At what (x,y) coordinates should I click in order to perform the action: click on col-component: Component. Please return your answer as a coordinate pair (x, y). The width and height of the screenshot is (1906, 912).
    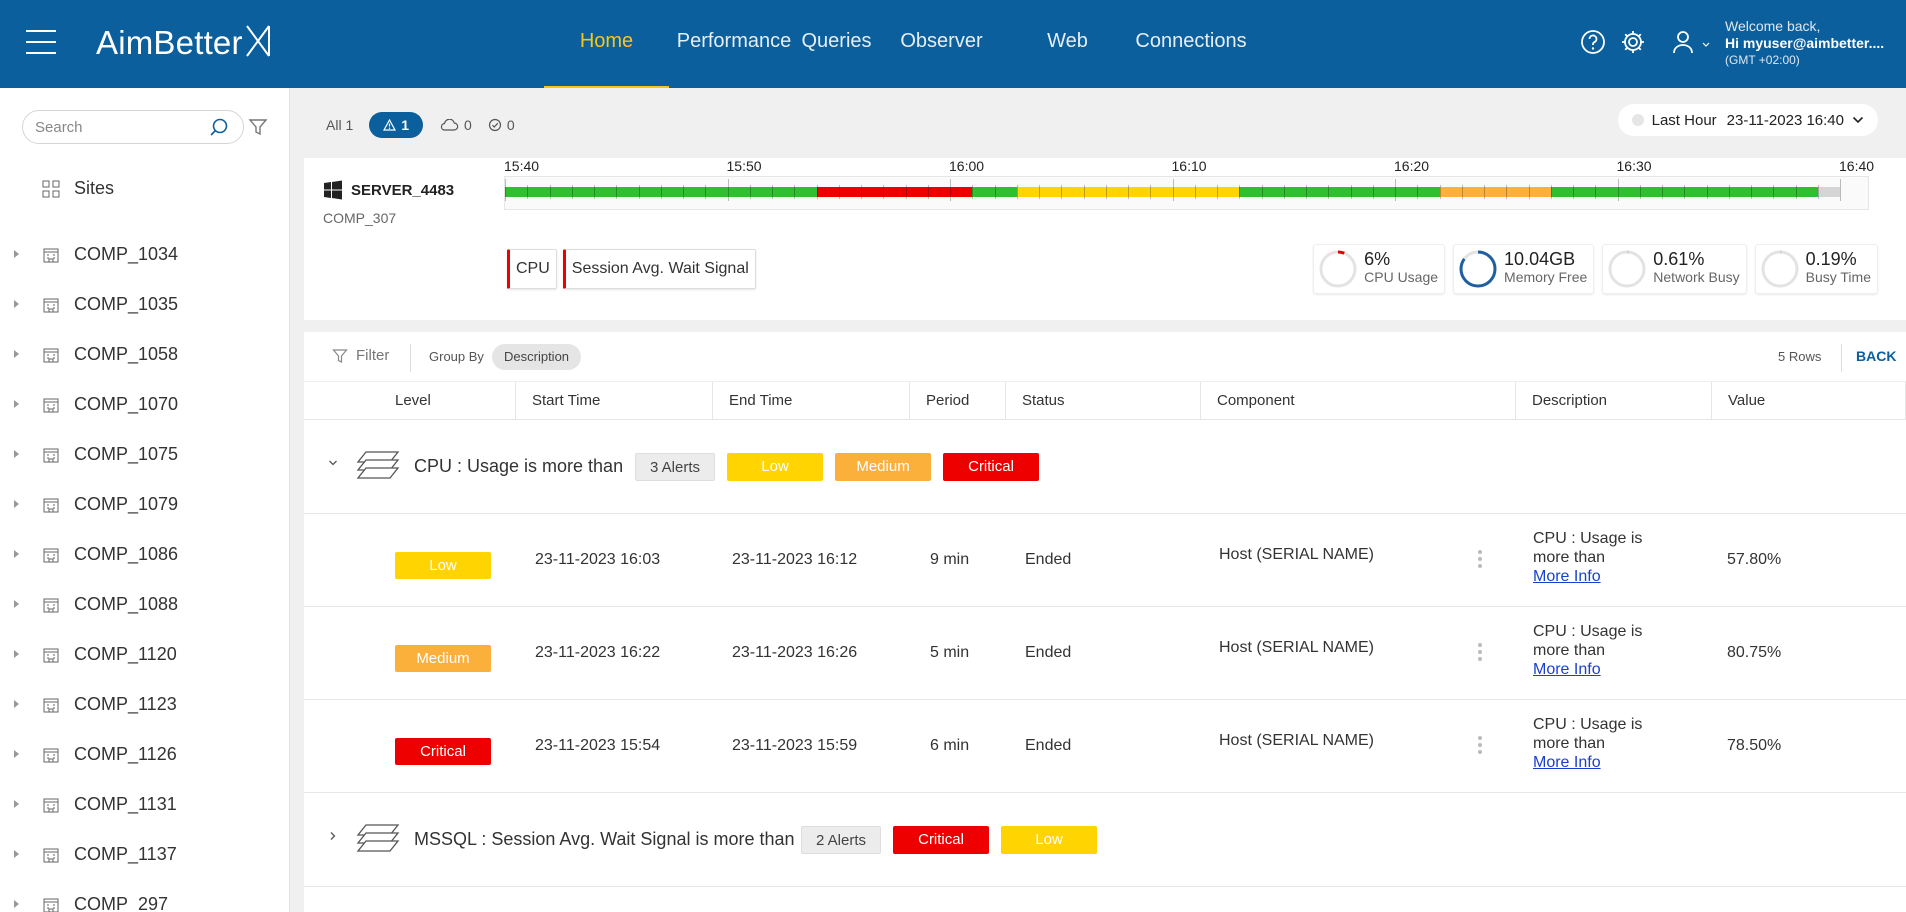
    Looking at the image, I should click on (1358, 401).